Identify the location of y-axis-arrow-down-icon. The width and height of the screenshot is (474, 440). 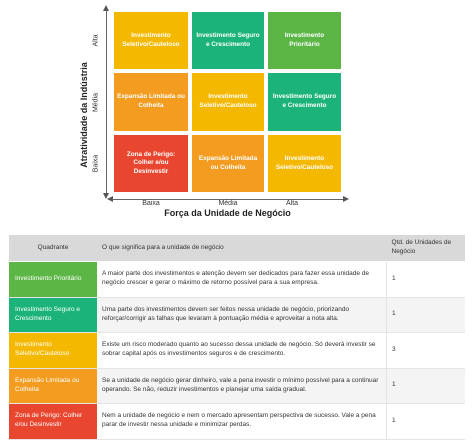
(106, 196).